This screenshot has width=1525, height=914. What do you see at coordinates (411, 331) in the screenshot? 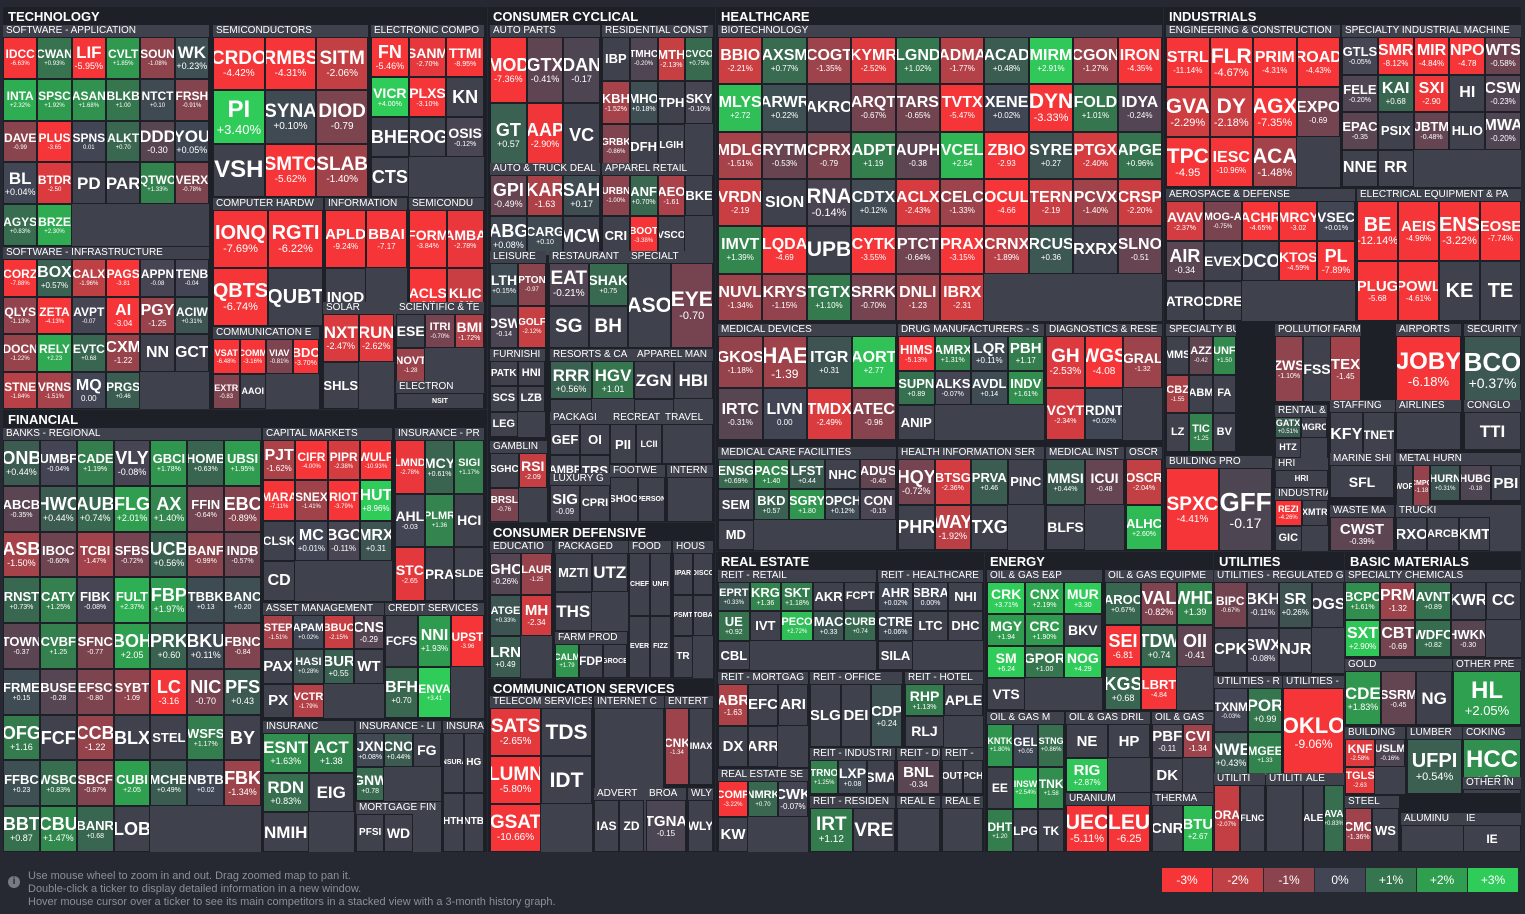
I see `stock-tile-ese: ESE` at bounding box center [411, 331].